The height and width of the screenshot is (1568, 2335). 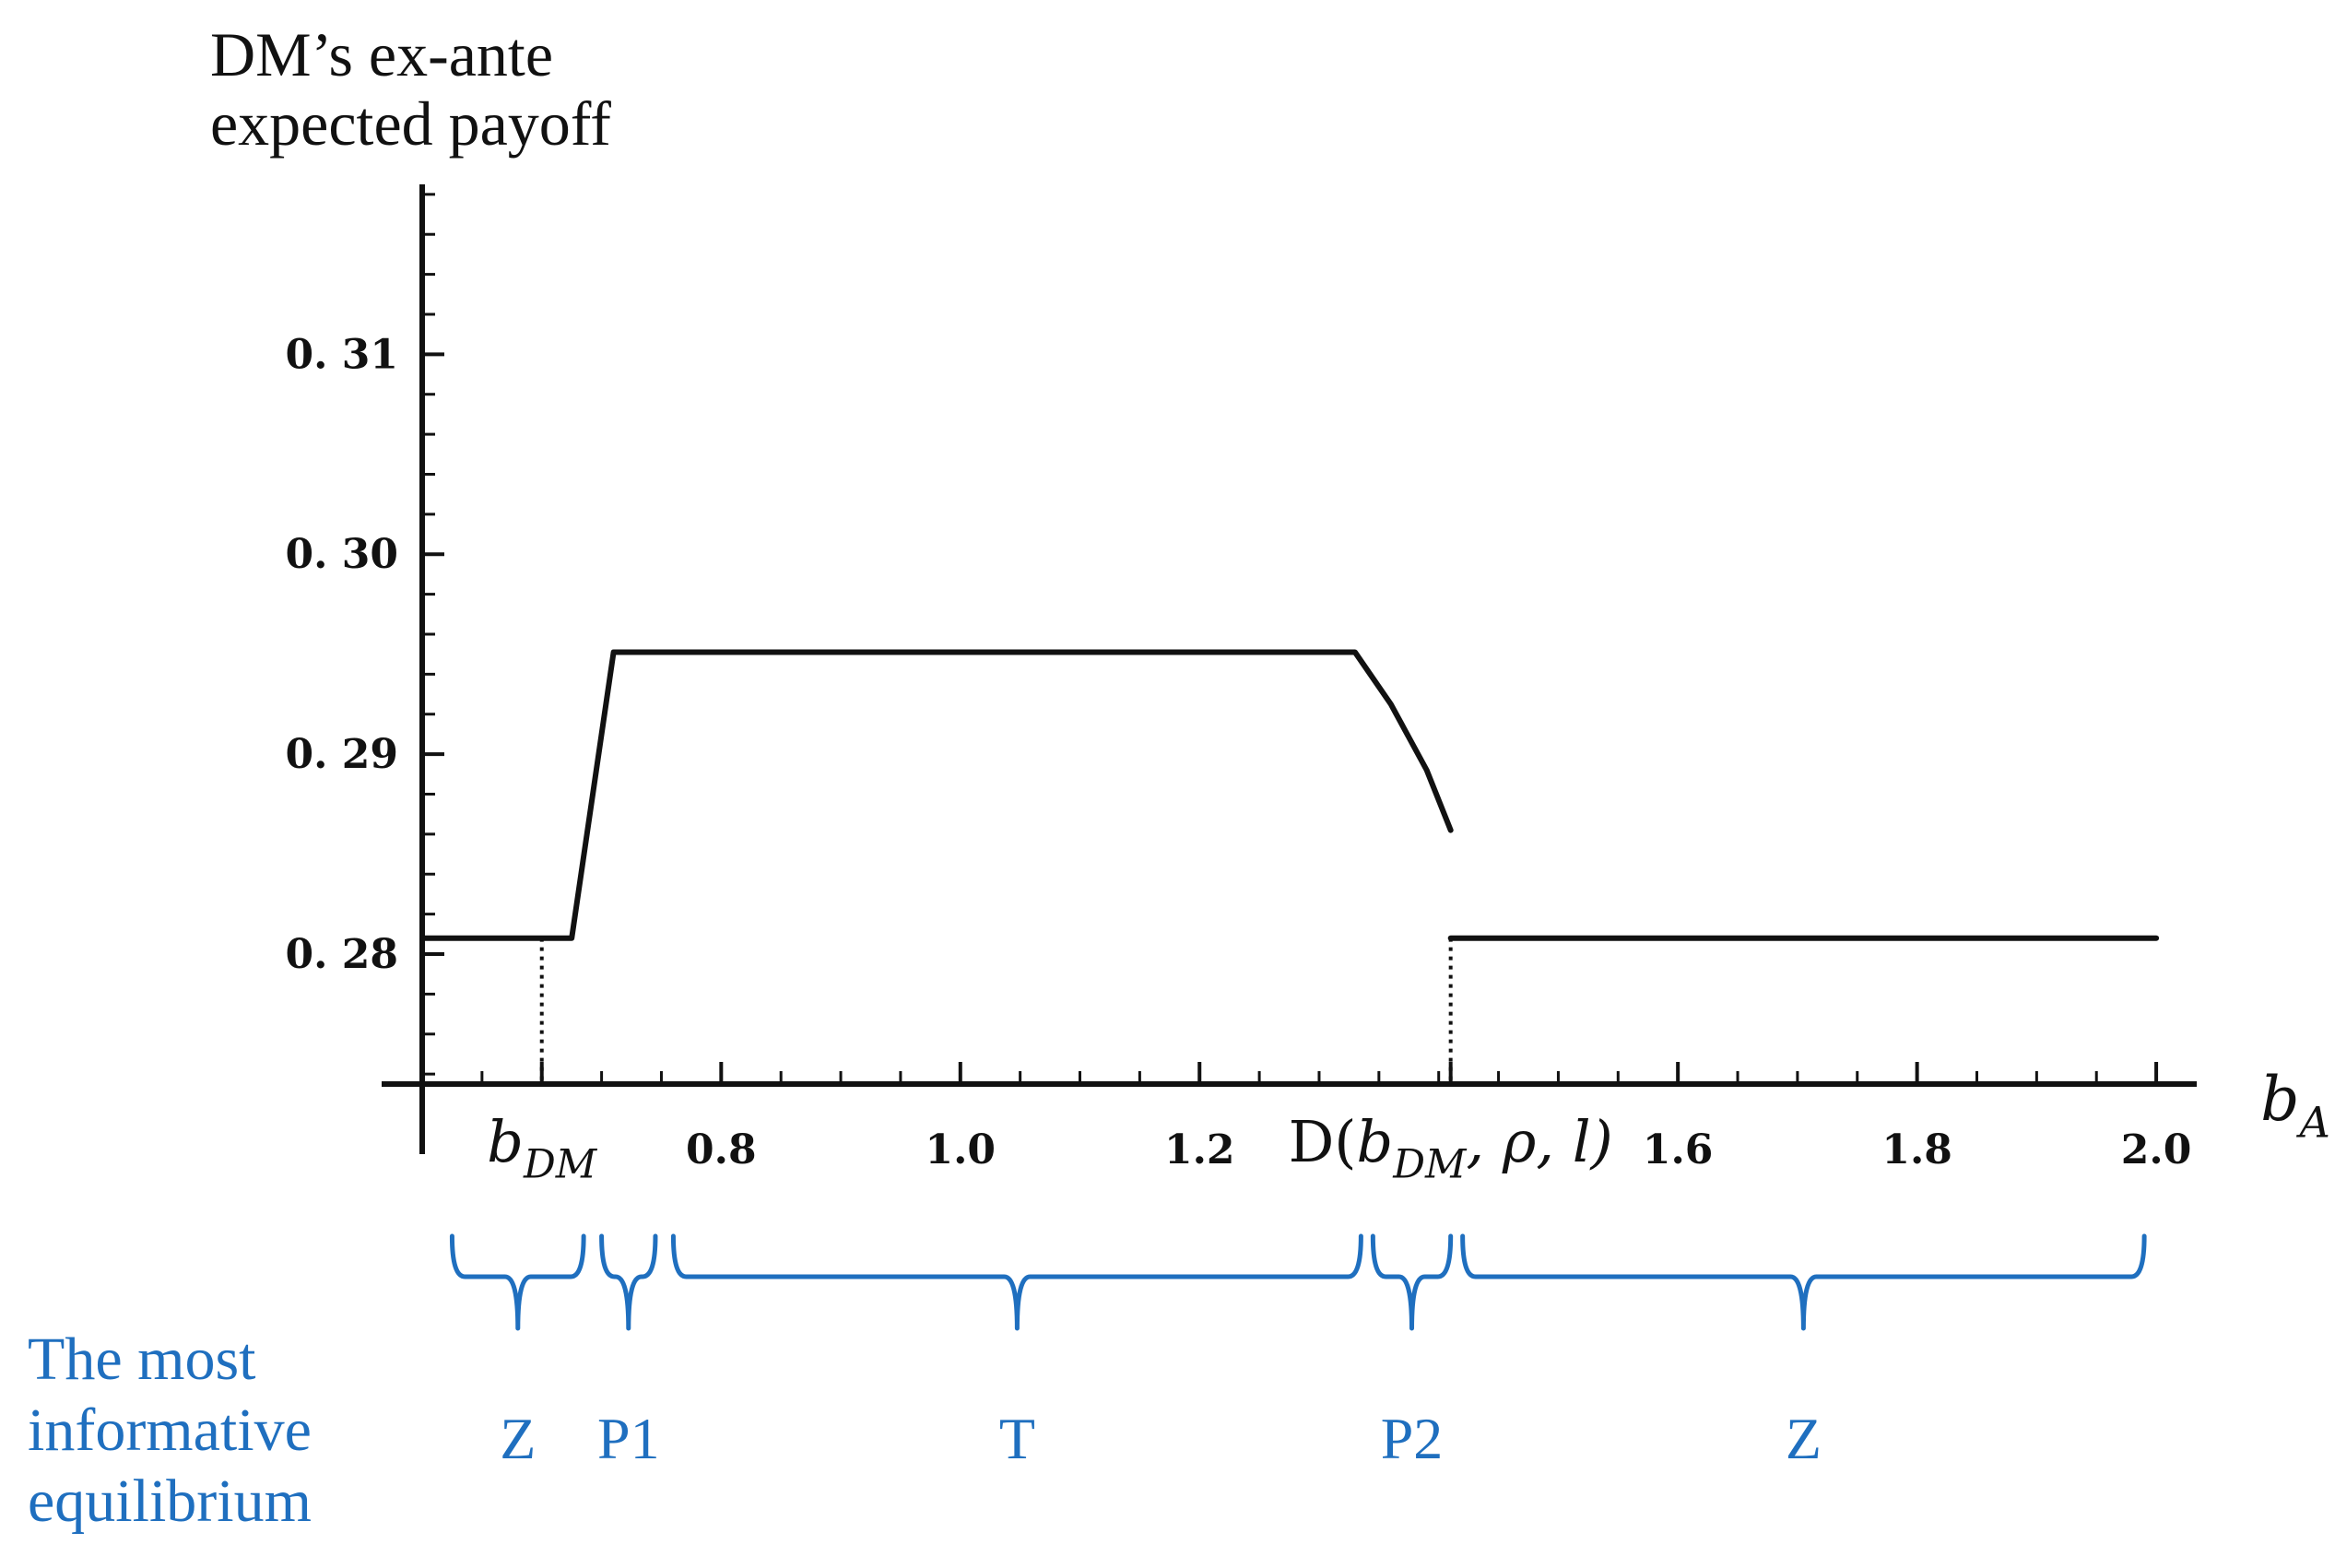 What do you see at coordinates (628, 1438) in the screenshot?
I see `region-label: P1` at bounding box center [628, 1438].